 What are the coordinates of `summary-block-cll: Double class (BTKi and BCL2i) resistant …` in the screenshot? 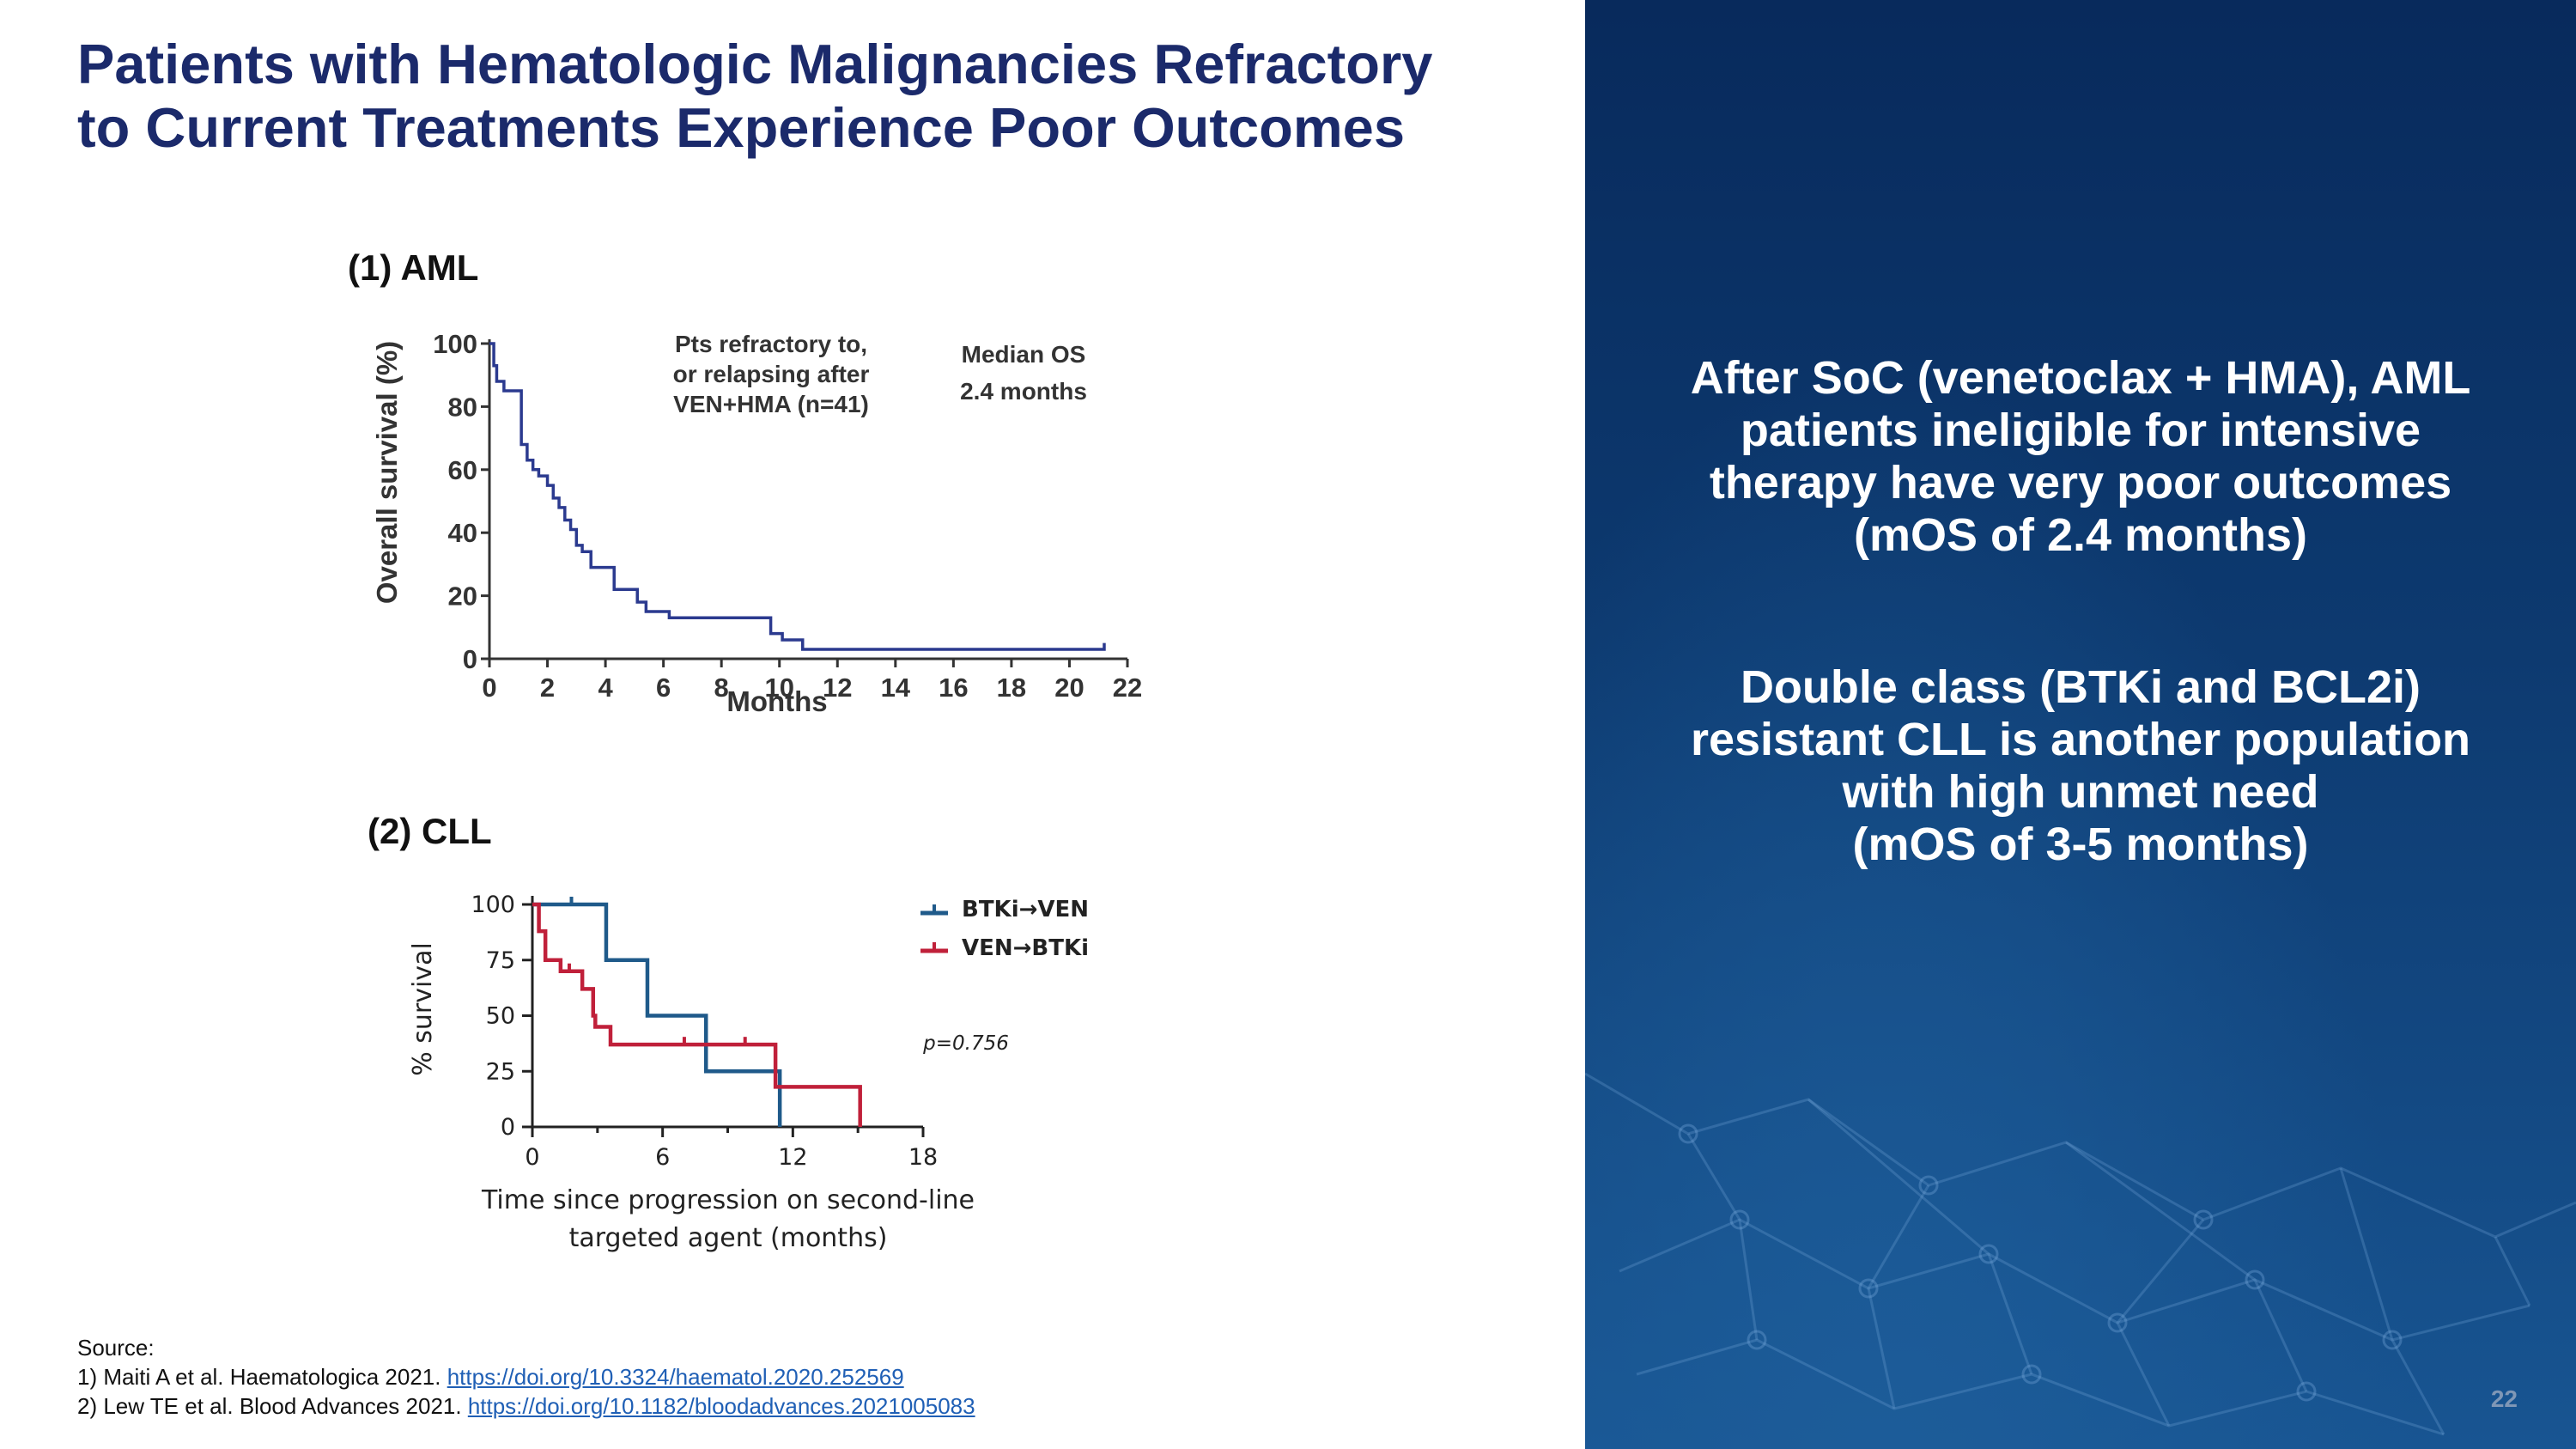 It's located at (2080, 766).